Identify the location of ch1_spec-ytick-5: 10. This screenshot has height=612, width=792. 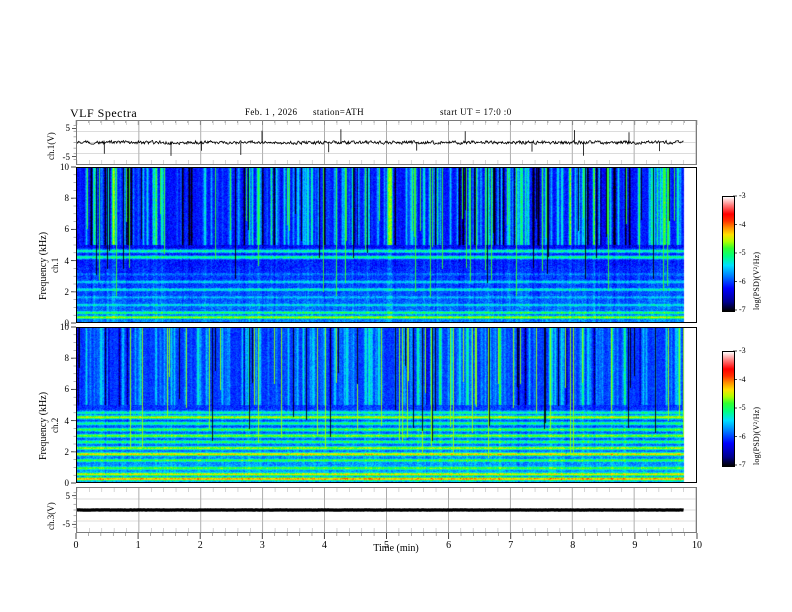
(64, 167).